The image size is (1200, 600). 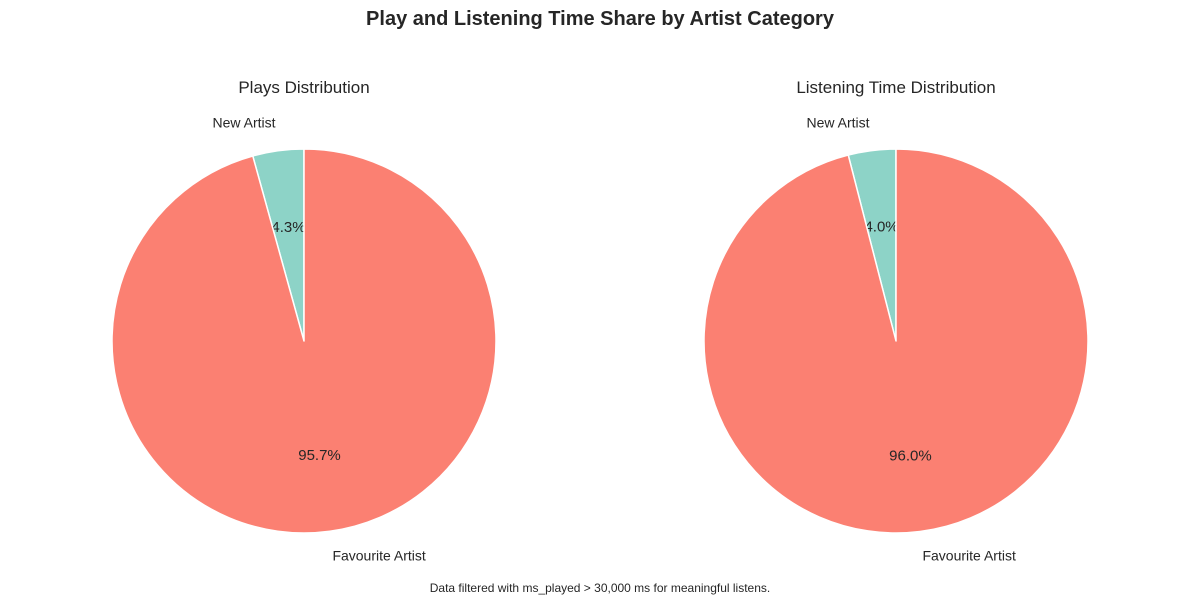 I want to click on chart-title: Plays Distribution, so click(x=303, y=87).